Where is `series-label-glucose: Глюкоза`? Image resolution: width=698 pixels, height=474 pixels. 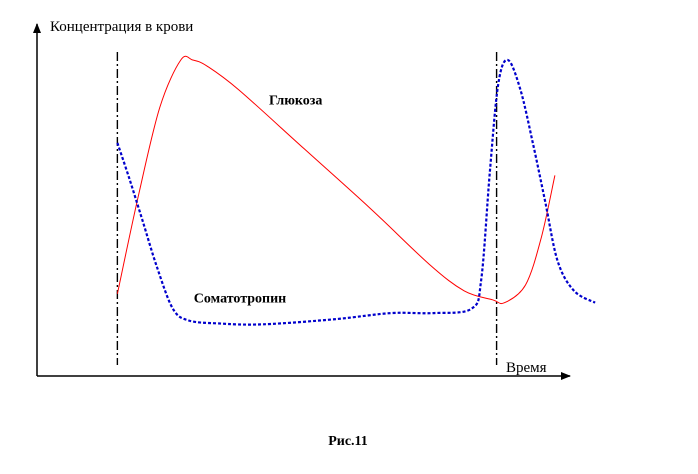
series-label-glucose: Глюкоза is located at coordinates (295, 100).